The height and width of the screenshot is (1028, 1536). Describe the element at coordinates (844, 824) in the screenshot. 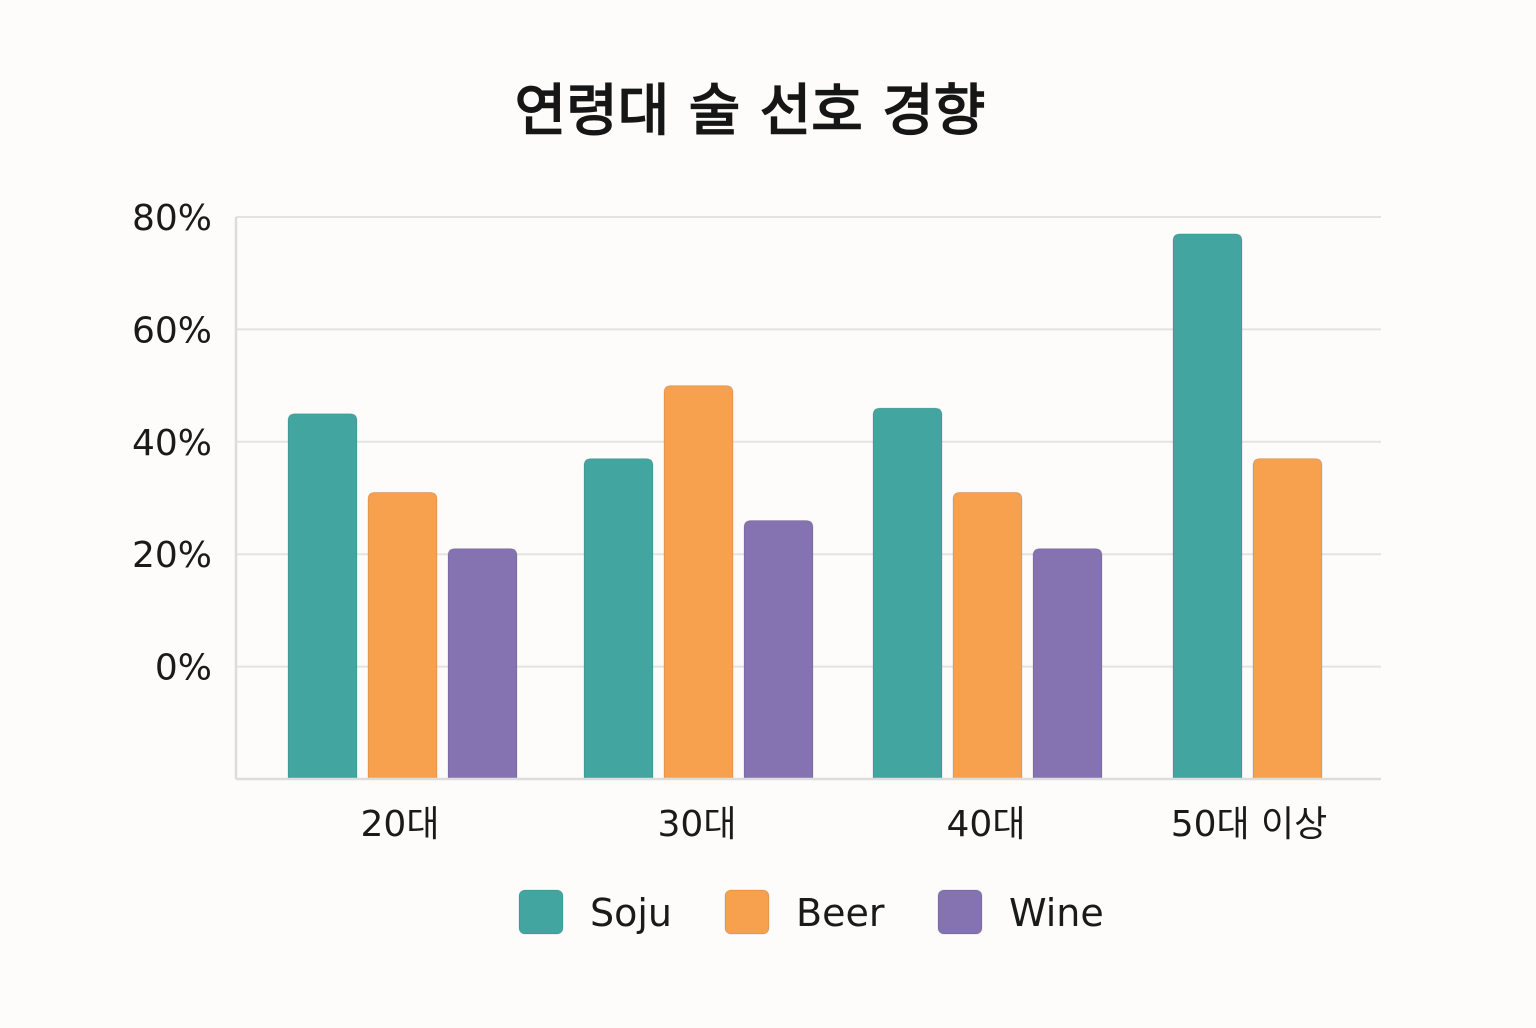

I see `x-axis-ticks: 20대 30대 40대 50대 이상` at that location.